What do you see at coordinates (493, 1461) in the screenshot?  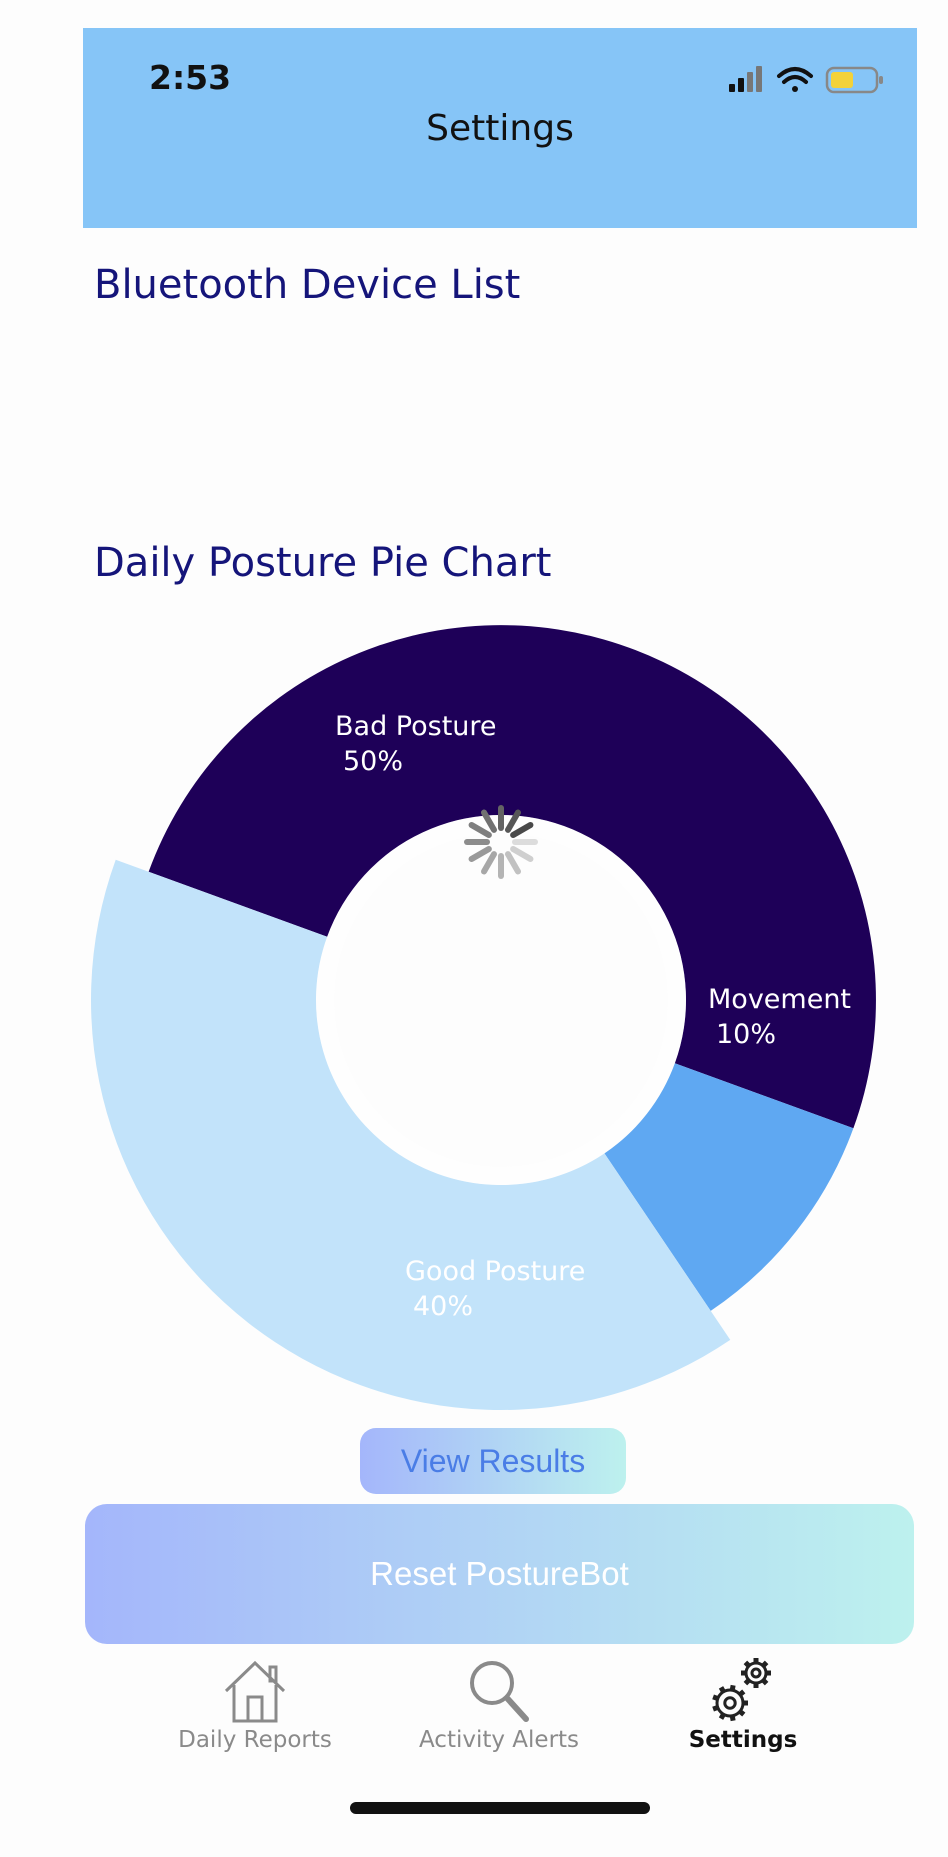 I see `view-results-button: View Results` at bounding box center [493, 1461].